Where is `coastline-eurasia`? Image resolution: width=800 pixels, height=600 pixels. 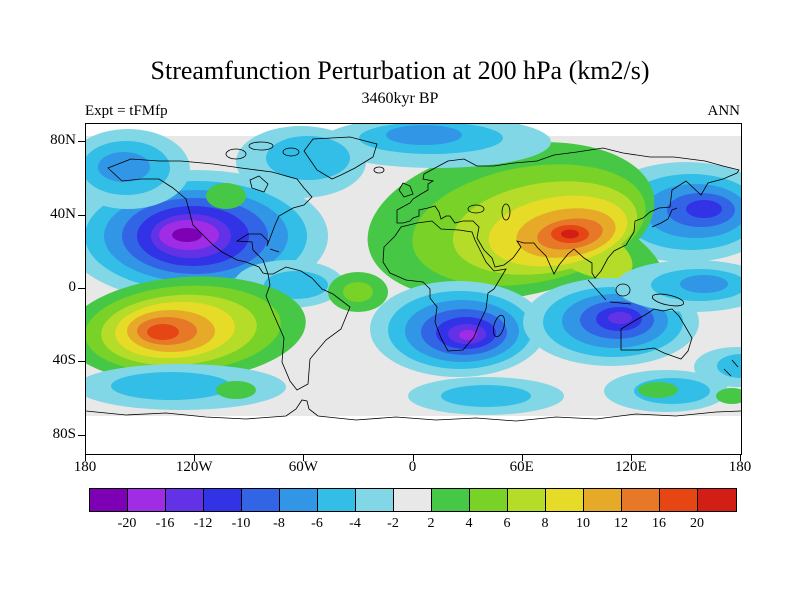
coastline-eurasia is located at coordinates (568, 213).